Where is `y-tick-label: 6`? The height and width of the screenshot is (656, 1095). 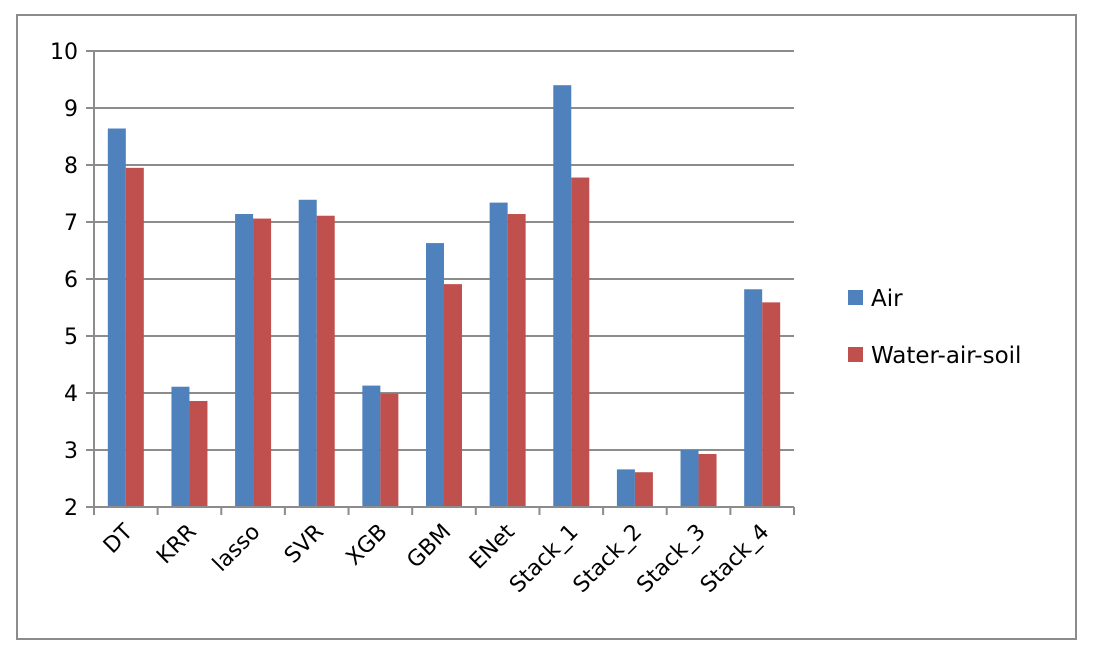 y-tick-label: 6 is located at coordinates (71, 280).